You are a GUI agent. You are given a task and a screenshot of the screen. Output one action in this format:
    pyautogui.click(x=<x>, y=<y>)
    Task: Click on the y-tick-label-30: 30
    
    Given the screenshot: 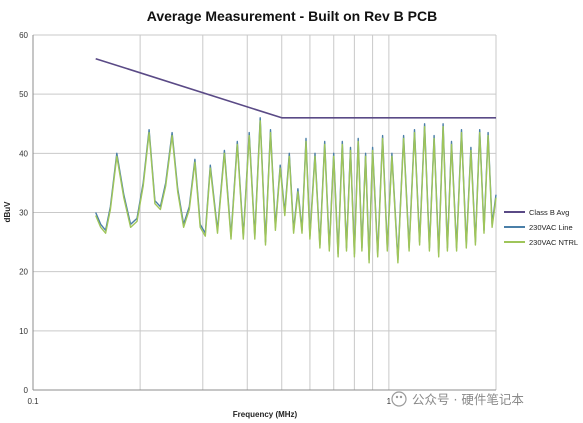 What is the action you would take?
    pyautogui.click(x=23, y=213)
    